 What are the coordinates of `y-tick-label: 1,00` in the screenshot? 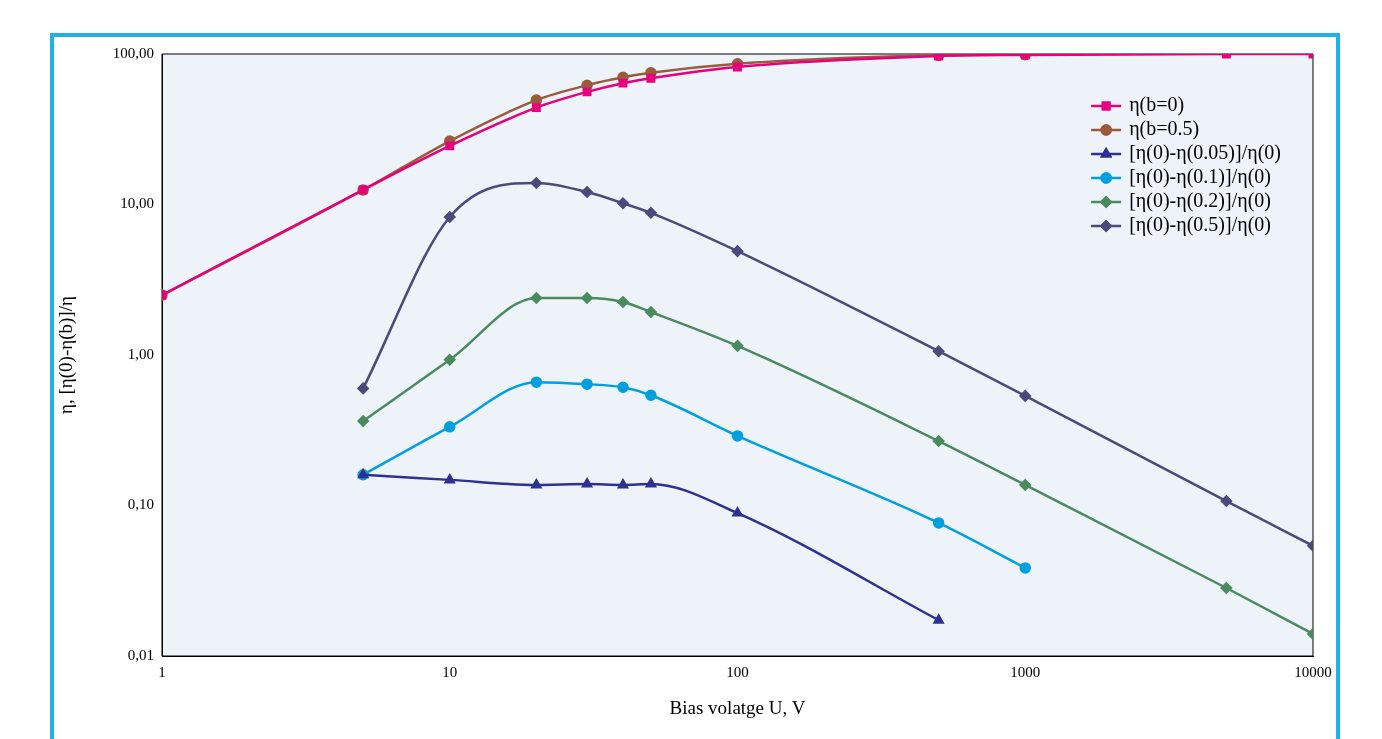 It's located at (140, 353).